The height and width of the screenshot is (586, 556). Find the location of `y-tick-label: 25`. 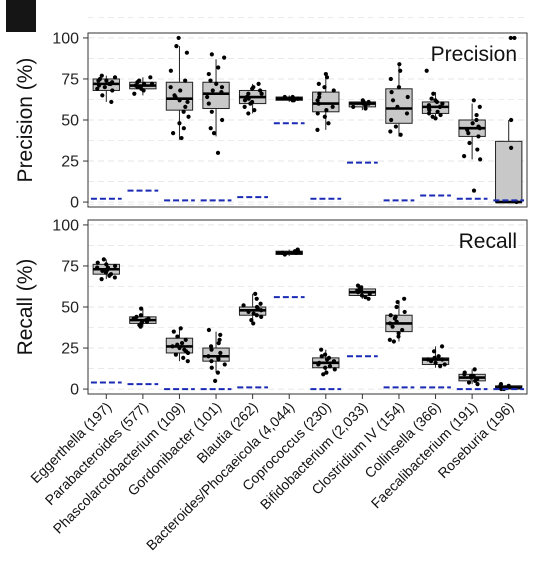

y-tick-label: 25 is located at coordinates (70, 349).